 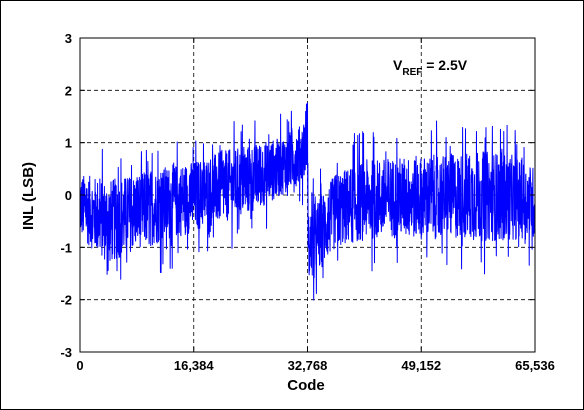 What do you see at coordinates (28, 196) in the screenshot?
I see `y-axis-title: INL (LSB)` at bounding box center [28, 196].